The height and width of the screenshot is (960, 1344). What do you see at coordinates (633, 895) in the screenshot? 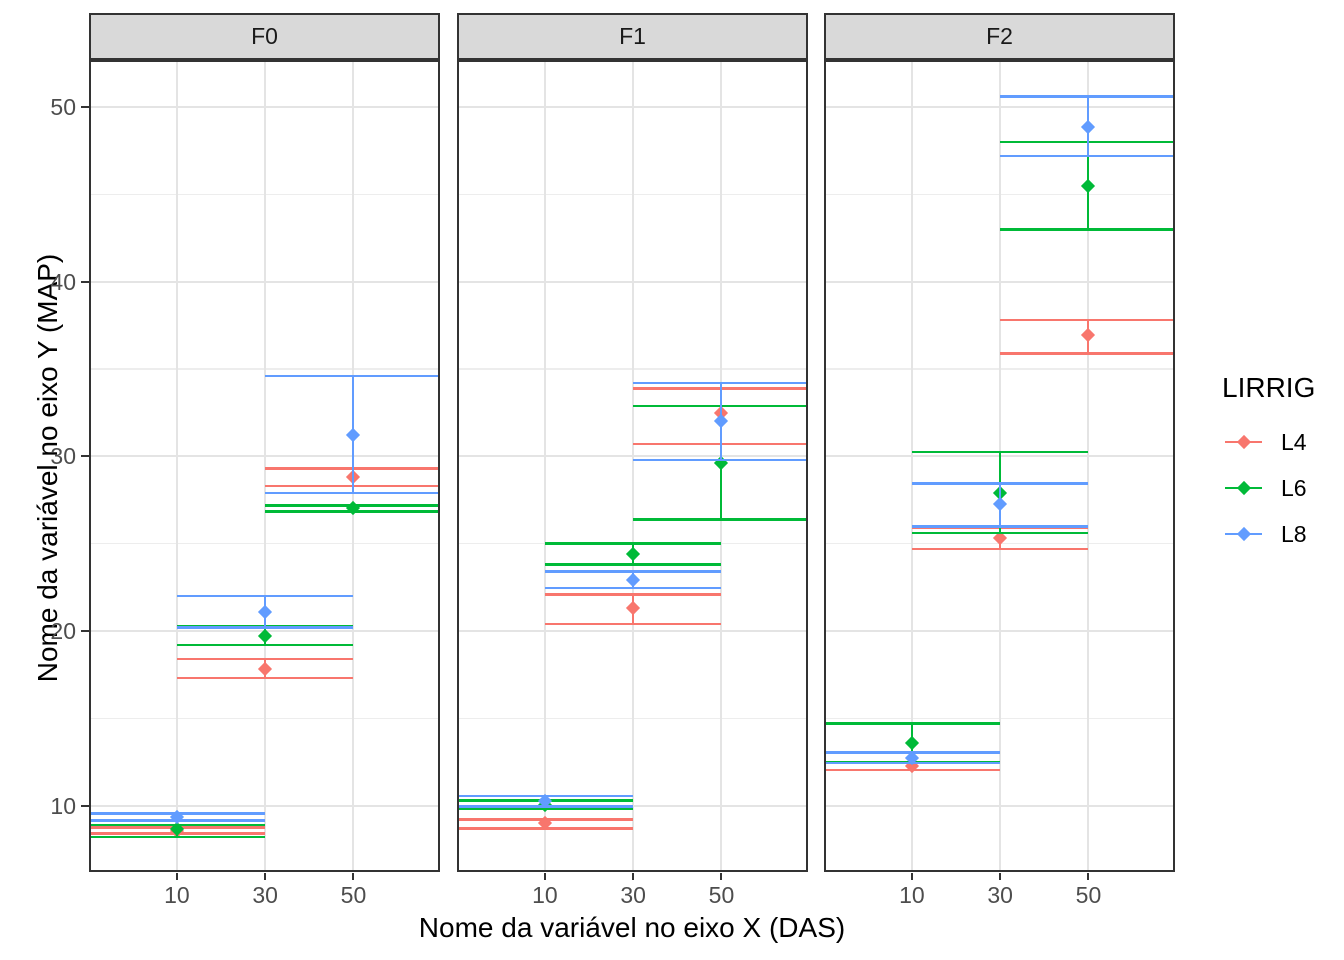
I see `x-tick-label-f1-30: 30` at bounding box center [633, 895].